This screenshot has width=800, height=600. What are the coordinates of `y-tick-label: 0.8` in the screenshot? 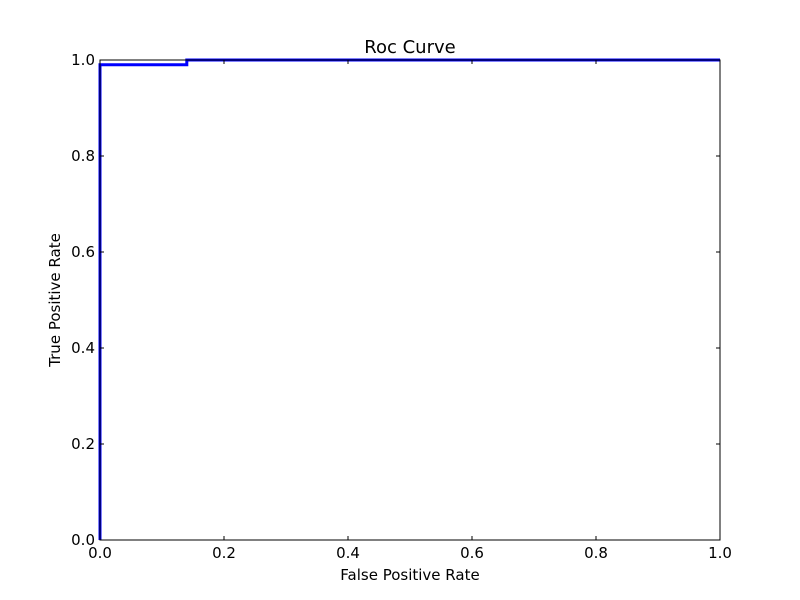 It's located at (83, 156).